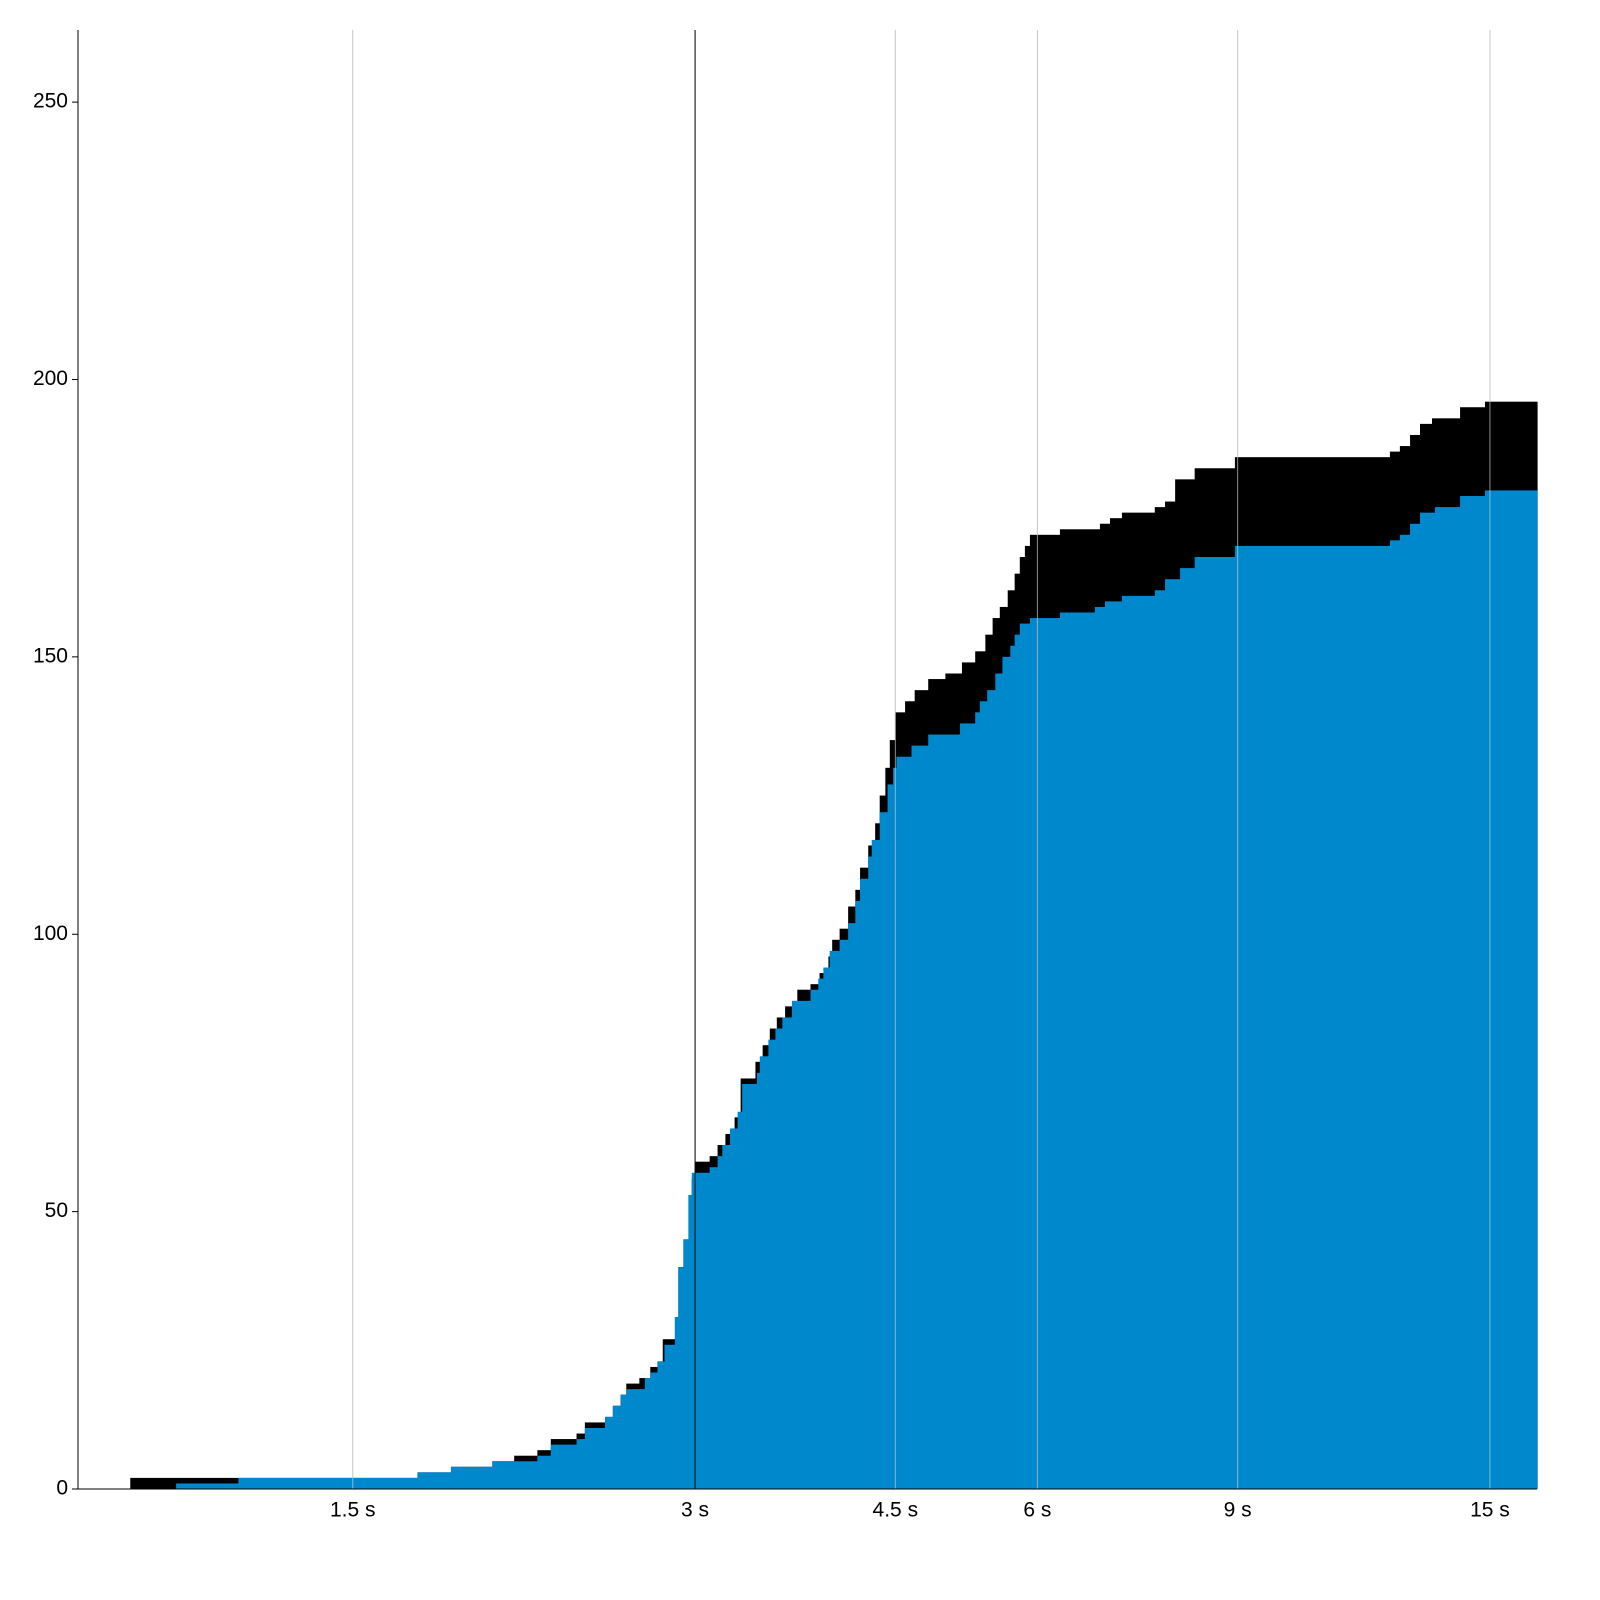 This screenshot has width=1600, height=1600. What do you see at coordinates (50, 655) in the screenshot?
I see `y-tick-label: 150` at bounding box center [50, 655].